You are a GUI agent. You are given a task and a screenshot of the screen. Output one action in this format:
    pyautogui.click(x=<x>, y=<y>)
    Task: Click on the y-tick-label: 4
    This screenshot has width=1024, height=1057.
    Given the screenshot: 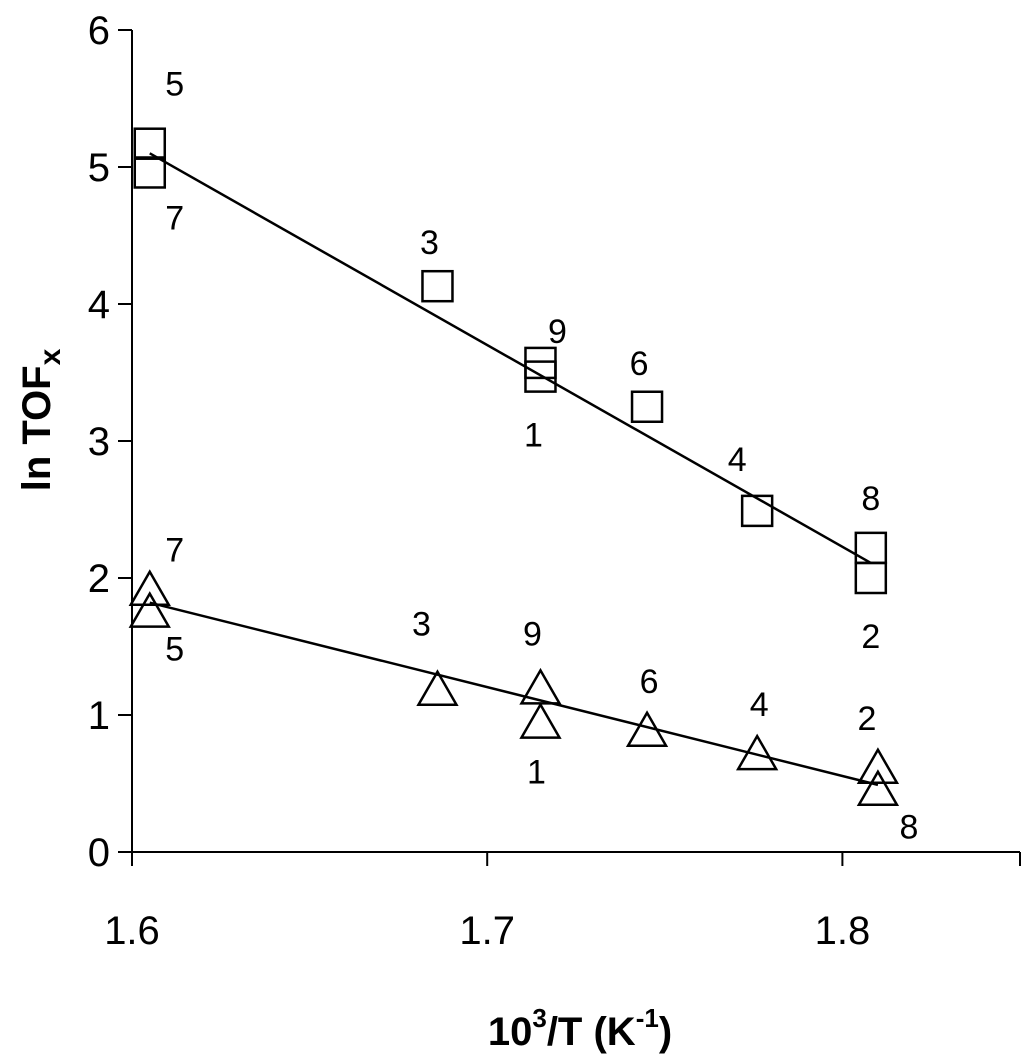 What is the action you would take?
    pyautogui.click(x=99, y=305)
    